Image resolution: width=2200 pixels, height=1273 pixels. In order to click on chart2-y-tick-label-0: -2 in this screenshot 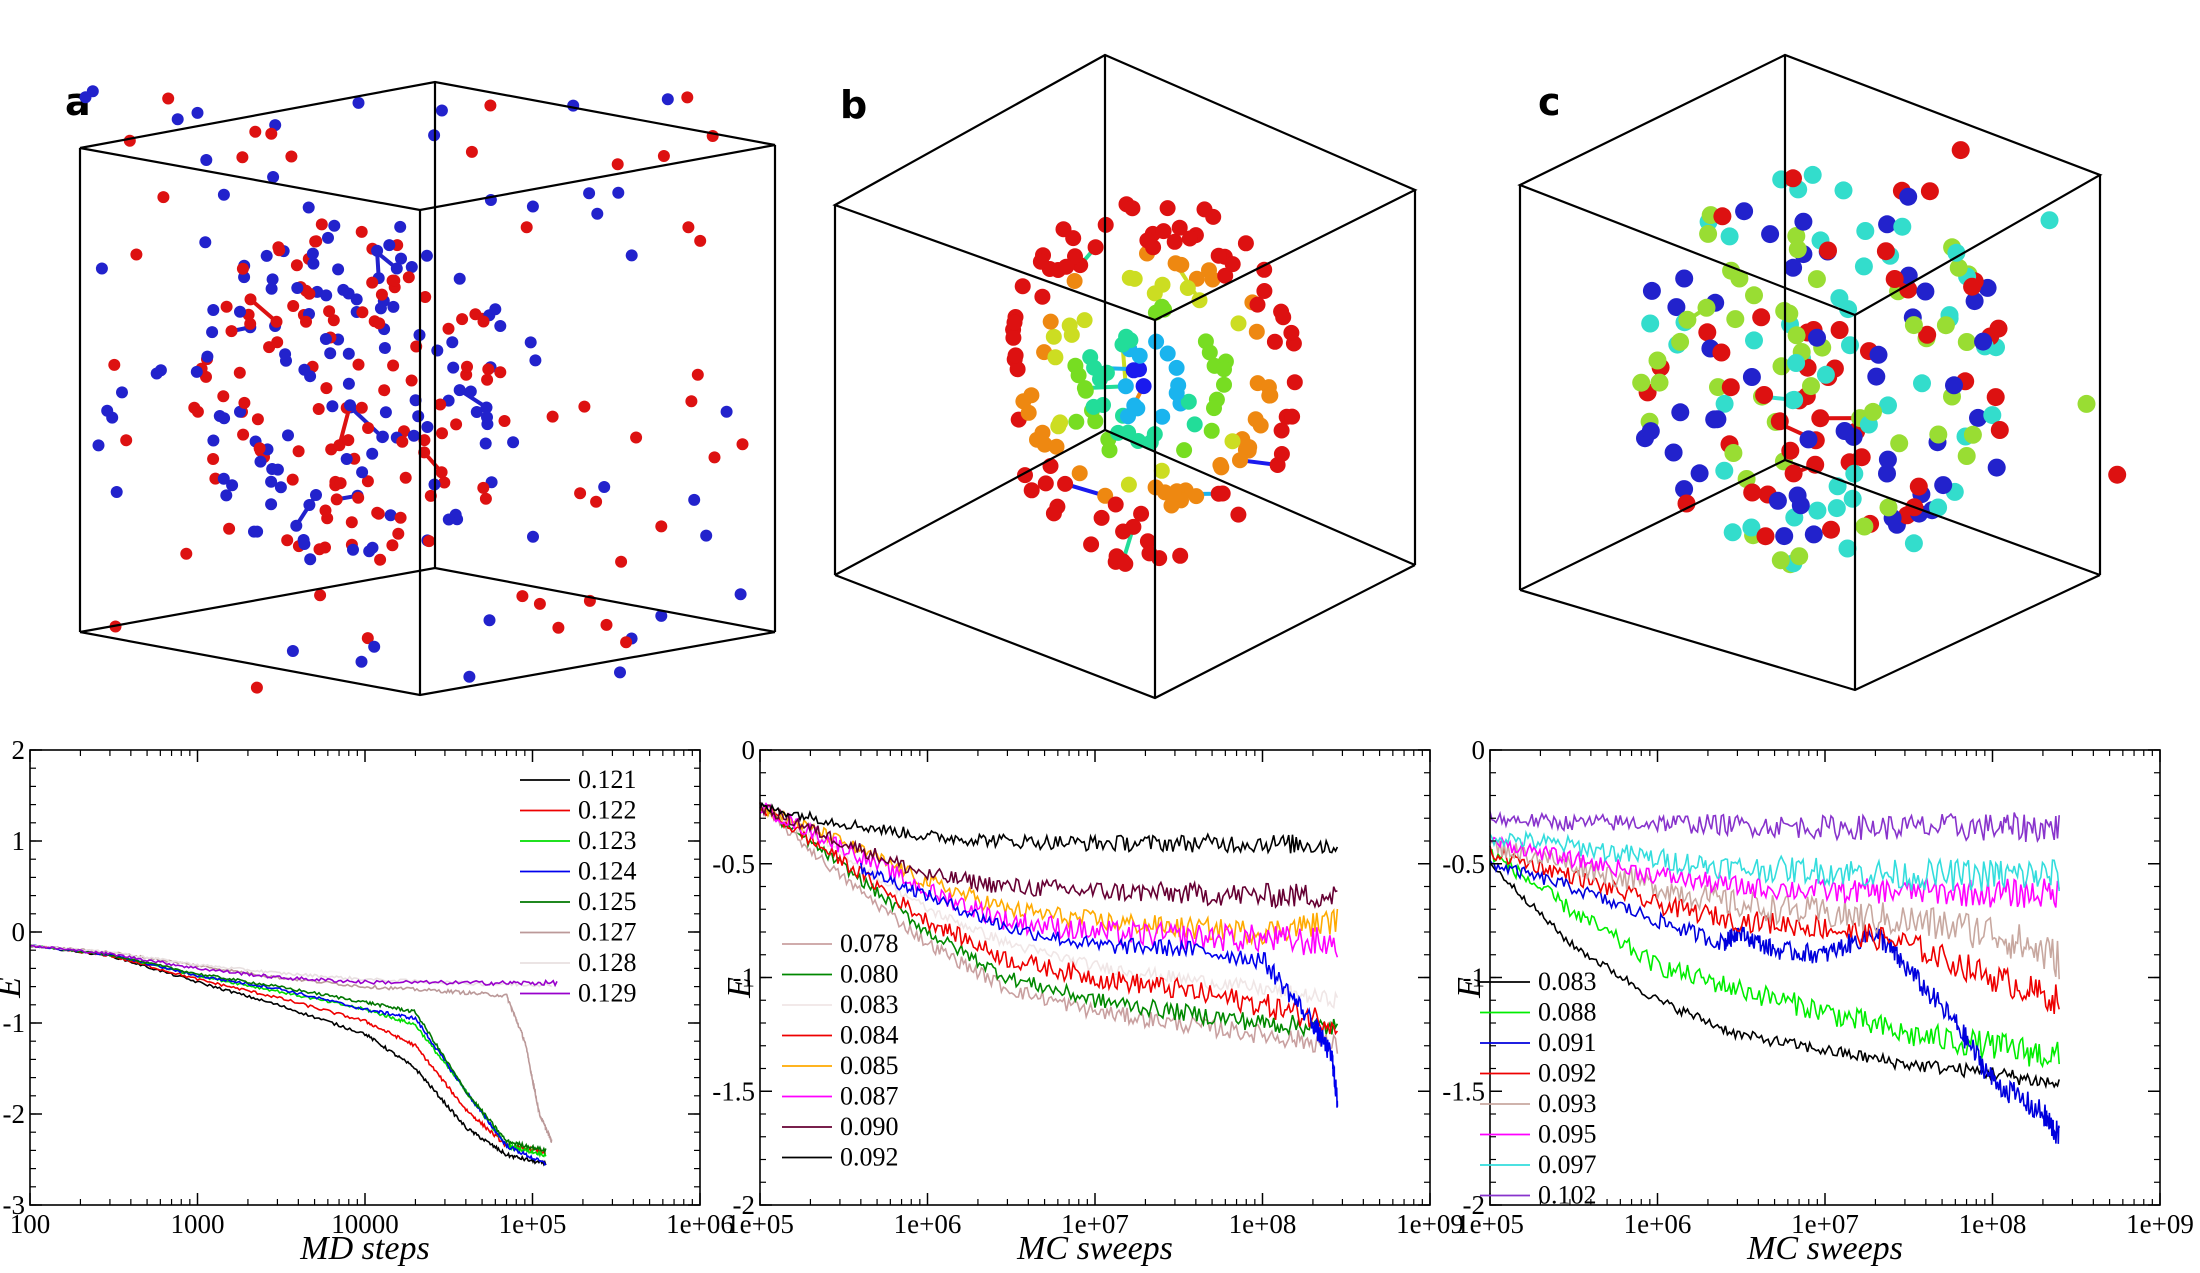, I will do `click(1474, 1205)`.